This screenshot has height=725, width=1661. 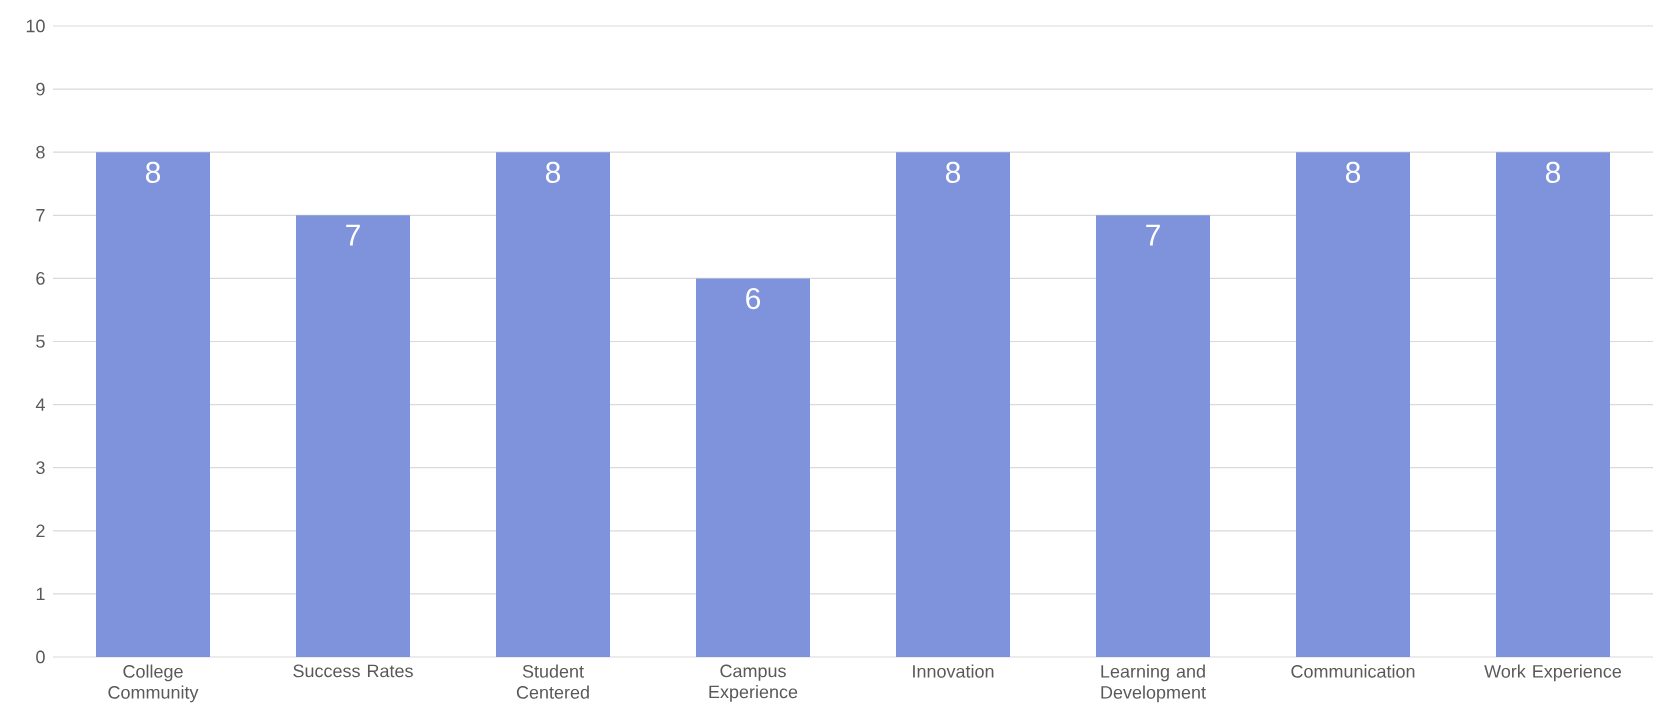 What do you see at coordinates (153, 683) in the screenshot?
I see `x-tick-label: College Community` at bounding box center [153, 683].